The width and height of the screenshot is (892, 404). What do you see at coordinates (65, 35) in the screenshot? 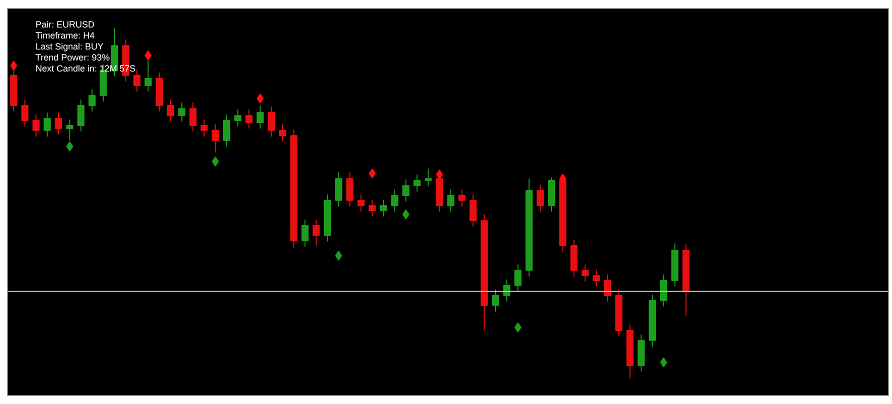
I see `annotation: Timeframe: H4` at bounding box center [65, 35].